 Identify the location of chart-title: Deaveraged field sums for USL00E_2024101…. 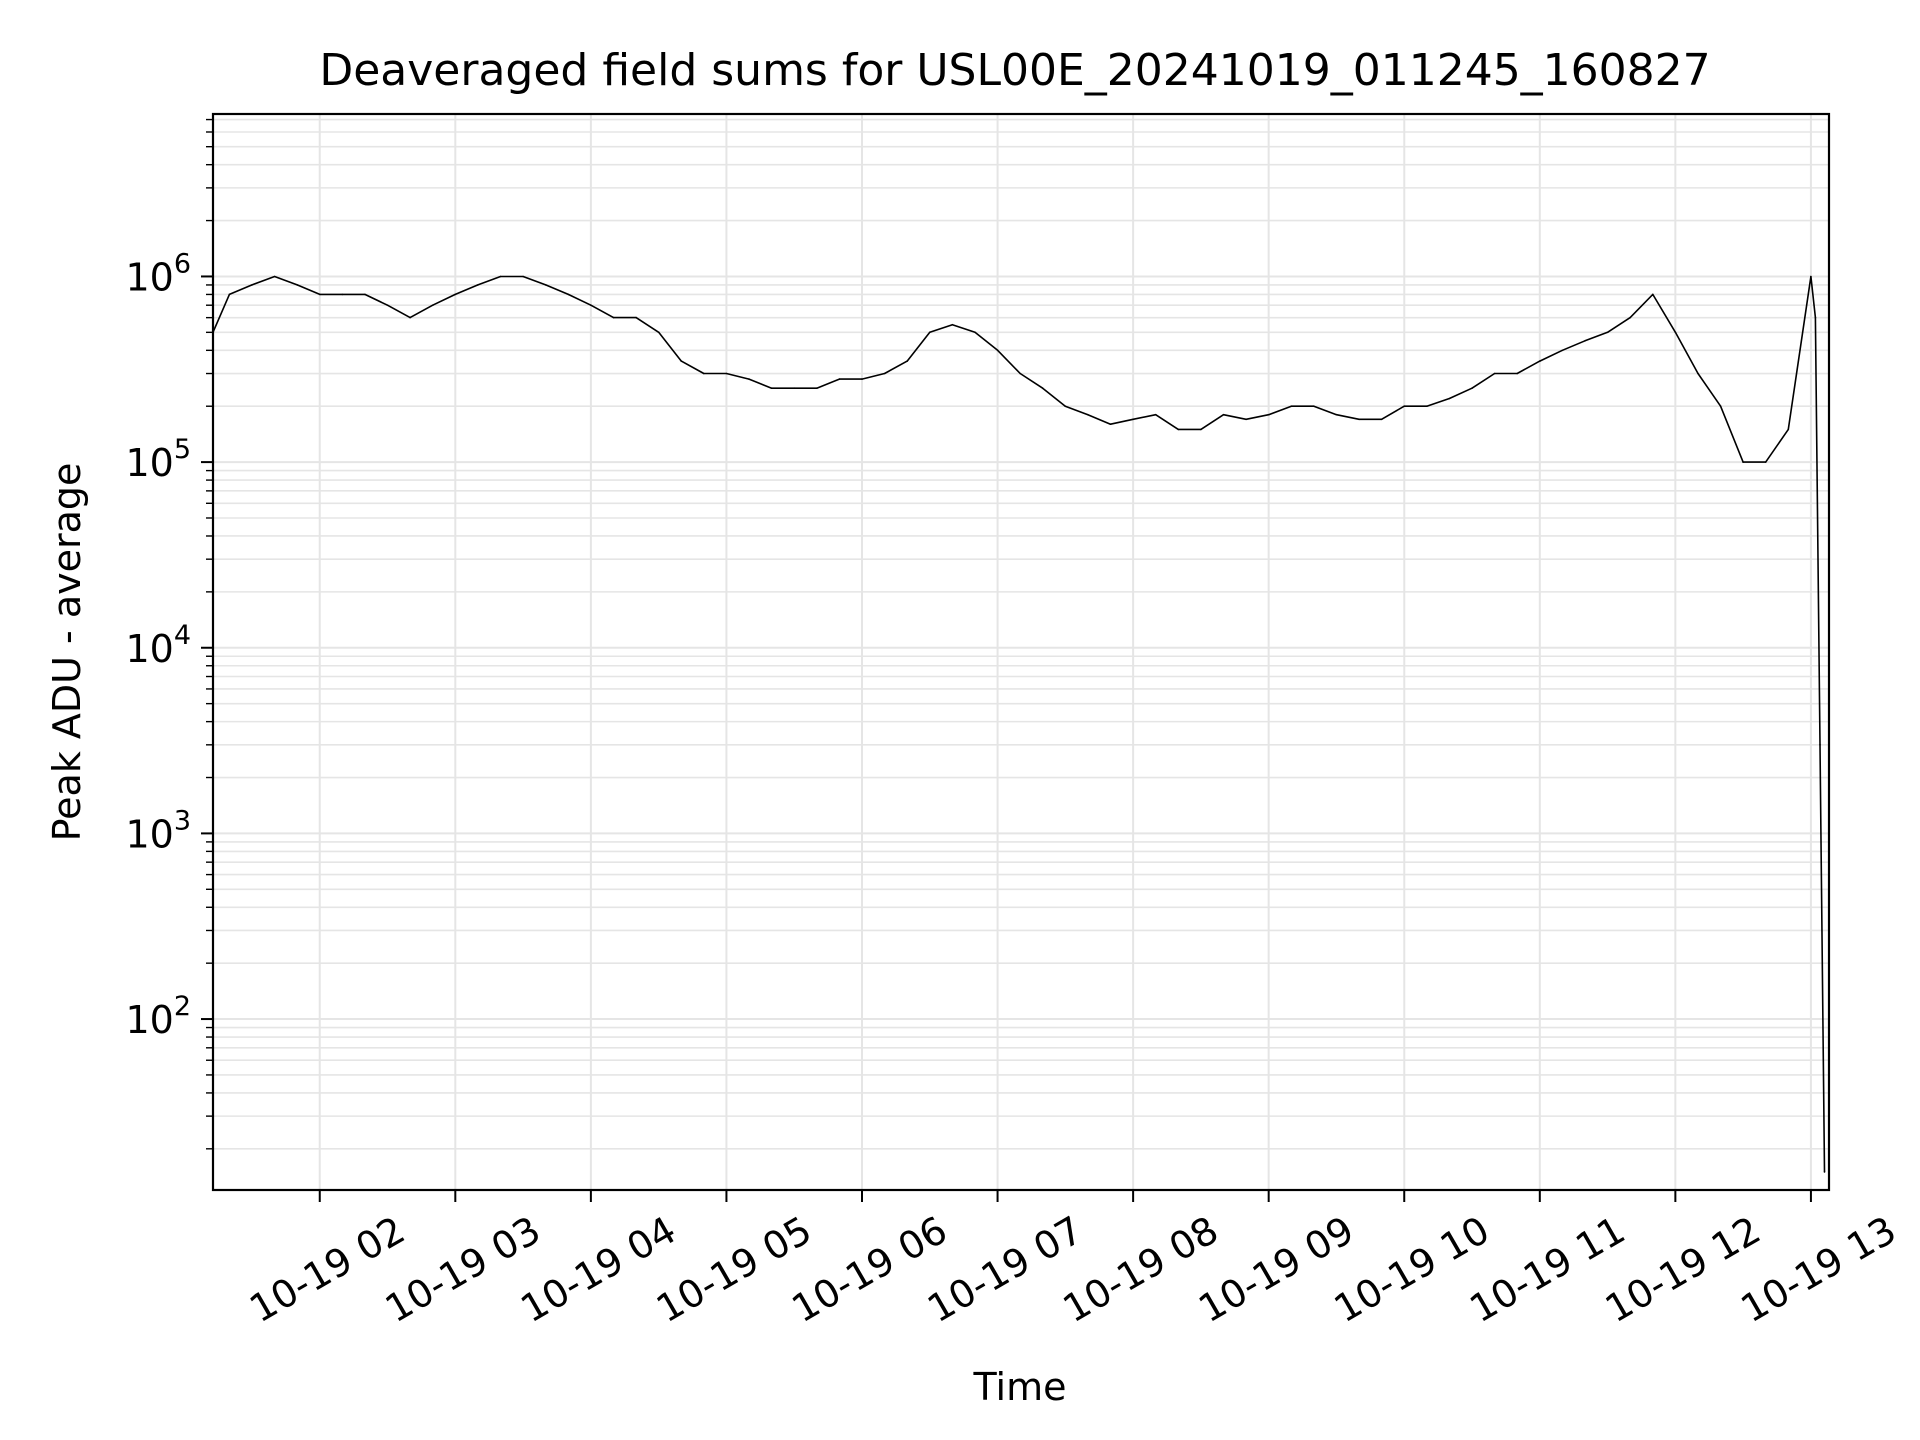
(1014, 70).